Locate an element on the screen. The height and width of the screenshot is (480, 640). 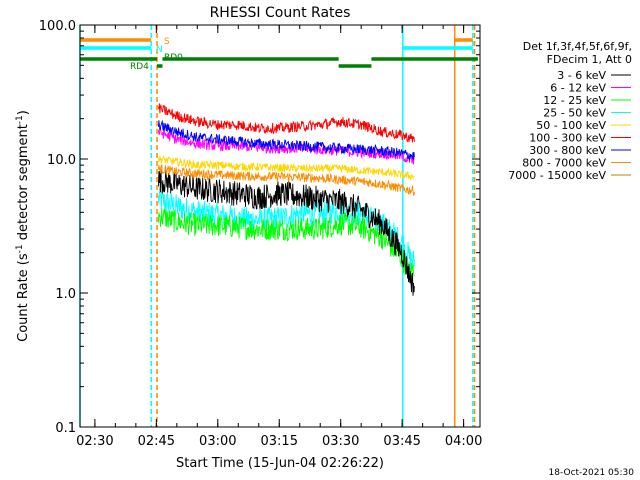
legend-label: 100 - 300 keV is located at coordinates (567, 138).